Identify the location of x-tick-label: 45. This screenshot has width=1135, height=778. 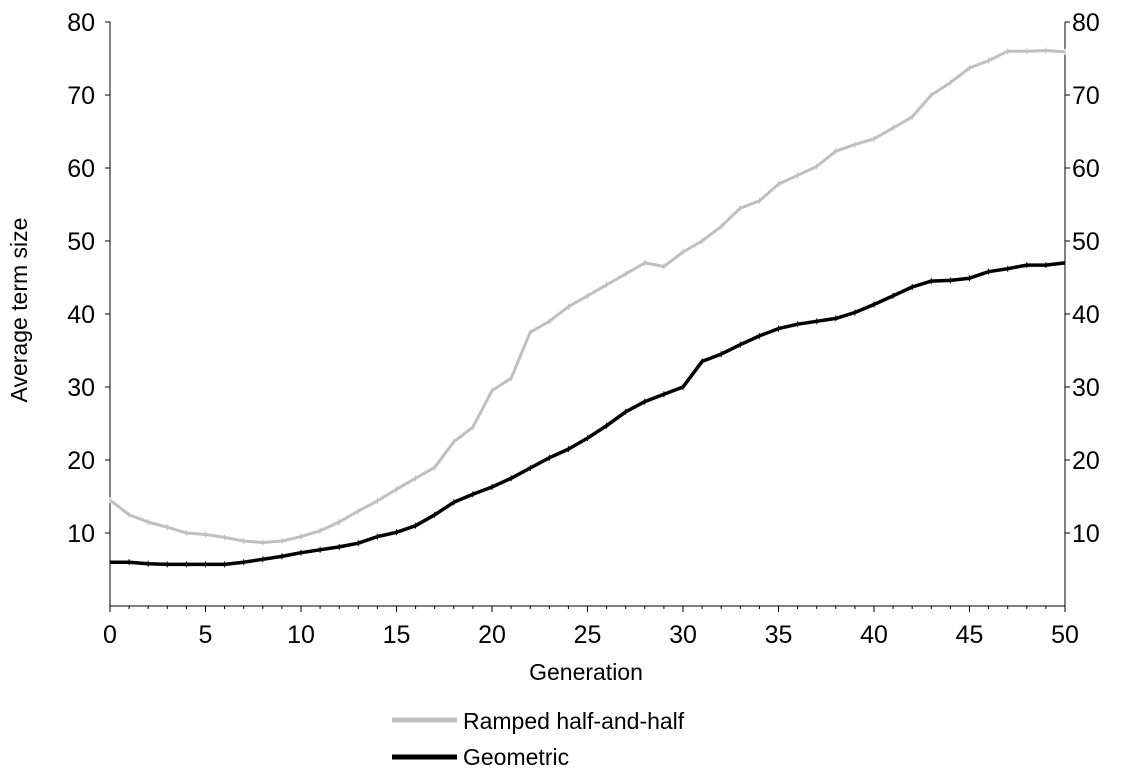
(970, 635).